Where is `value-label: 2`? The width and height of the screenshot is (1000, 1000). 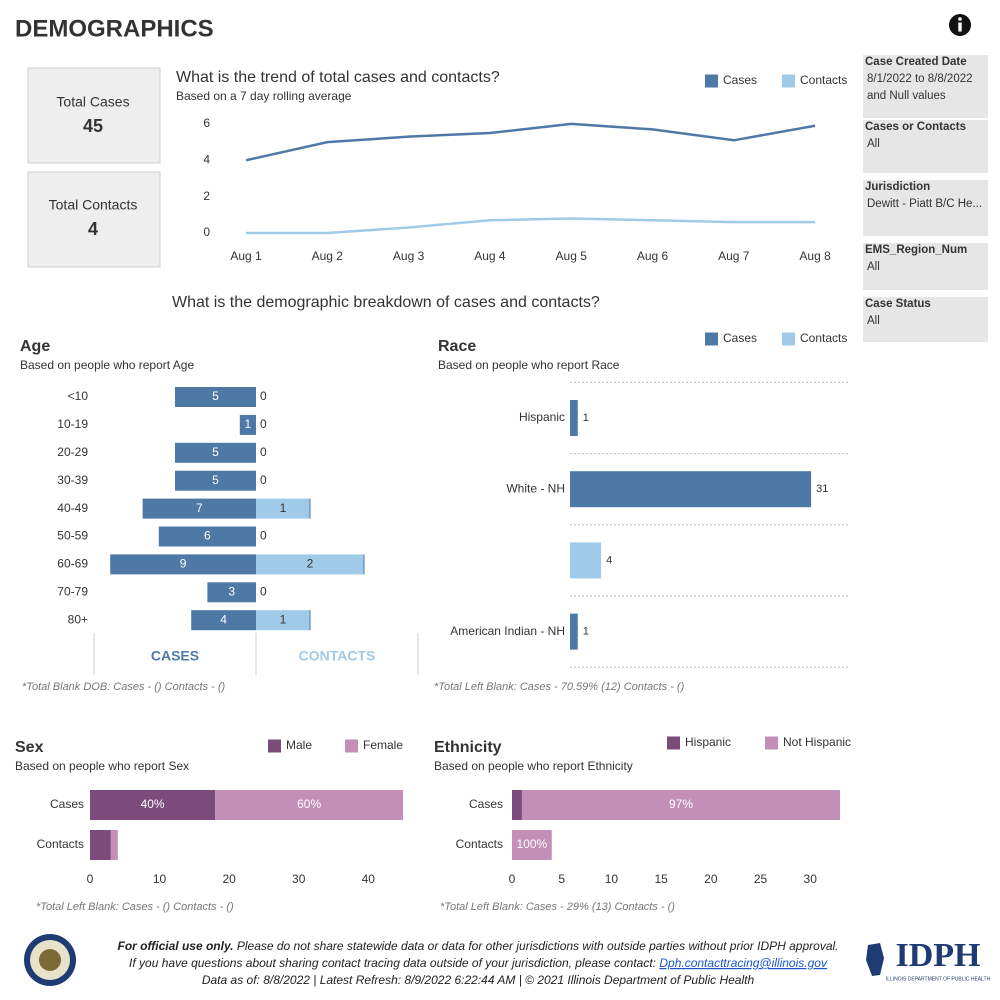 value-label: 2 is located at coordinates (310, 564).